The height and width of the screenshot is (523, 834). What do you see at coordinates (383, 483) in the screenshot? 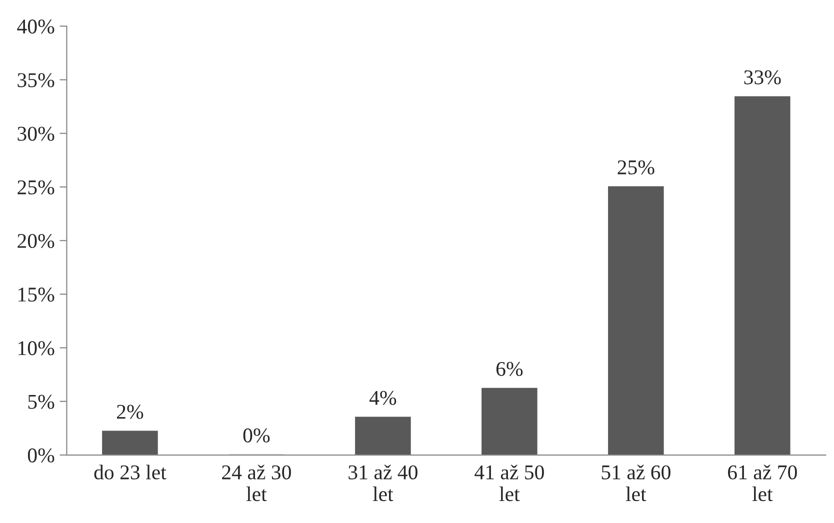
I see `x-tick-label: 31 až 40 let` at bounding box center [383, 483].